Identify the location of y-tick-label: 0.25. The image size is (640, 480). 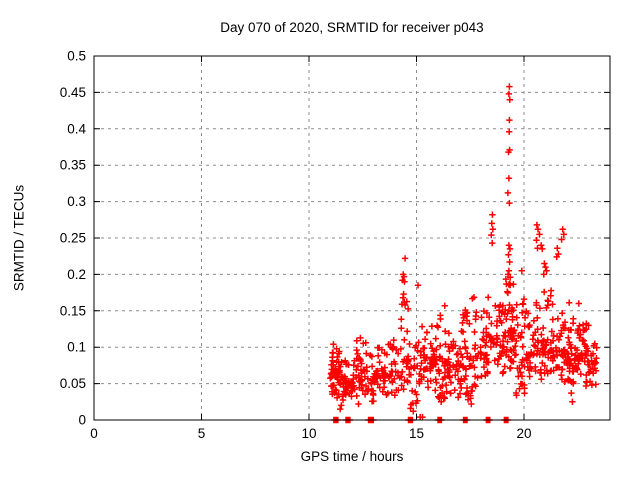
(73, 238).